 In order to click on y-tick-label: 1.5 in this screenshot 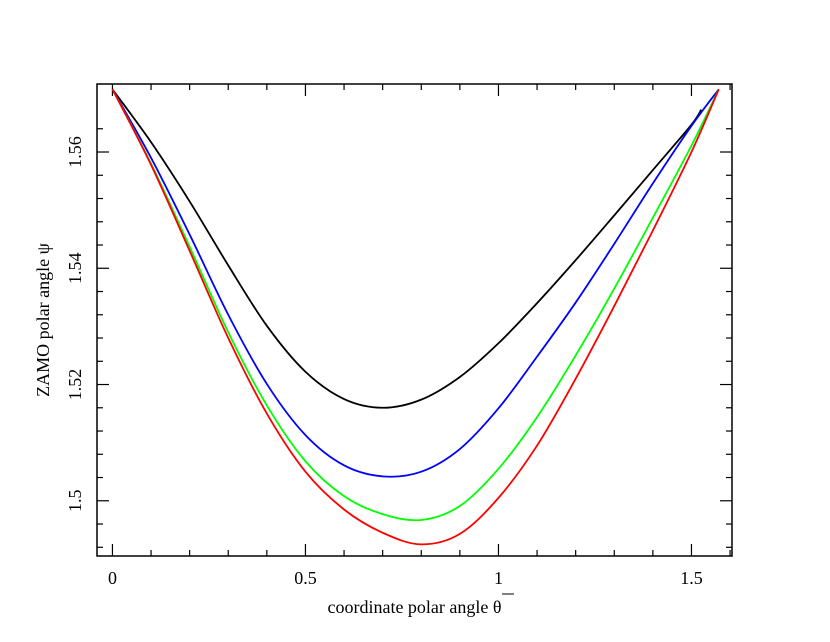, I will do `click(75, 501)`.